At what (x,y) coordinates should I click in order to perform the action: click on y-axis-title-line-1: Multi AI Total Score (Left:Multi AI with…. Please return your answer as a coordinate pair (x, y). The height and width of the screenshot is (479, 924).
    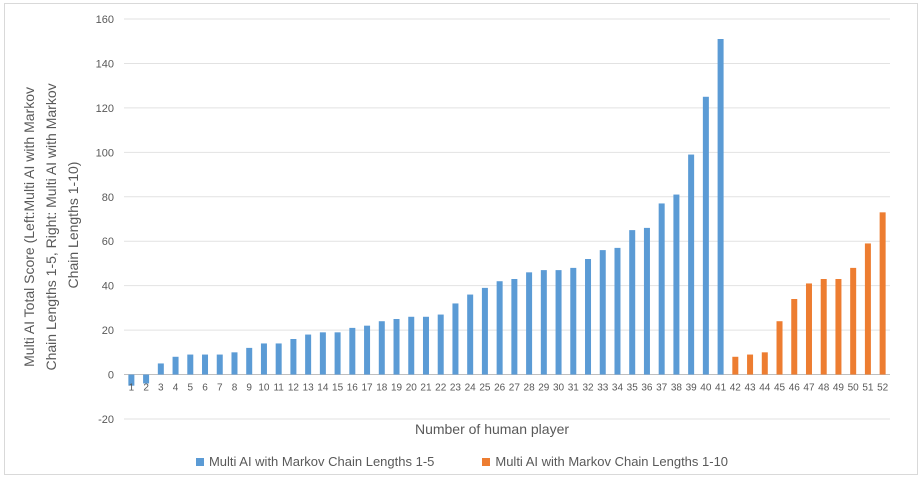
    Looking at the image, I should click on (29, 227).